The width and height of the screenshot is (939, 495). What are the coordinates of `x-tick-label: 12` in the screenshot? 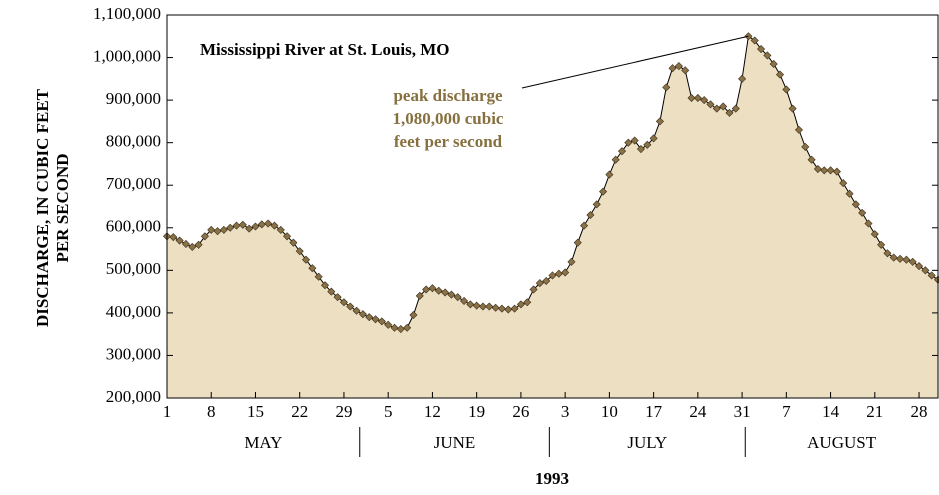 It's located at (432, 411).